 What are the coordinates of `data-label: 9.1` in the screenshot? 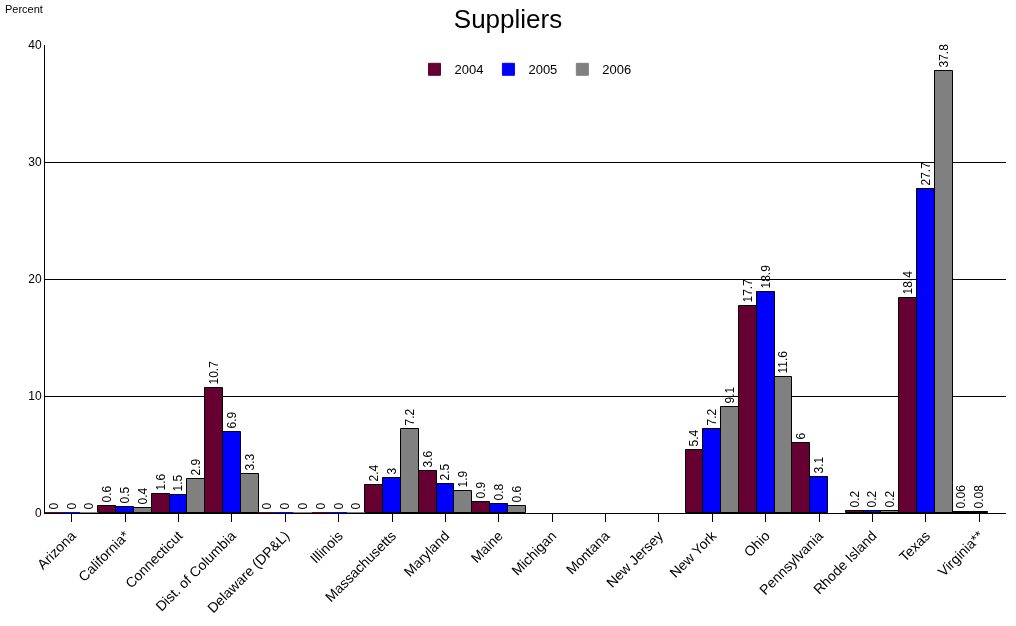 It's located at (729, 395).